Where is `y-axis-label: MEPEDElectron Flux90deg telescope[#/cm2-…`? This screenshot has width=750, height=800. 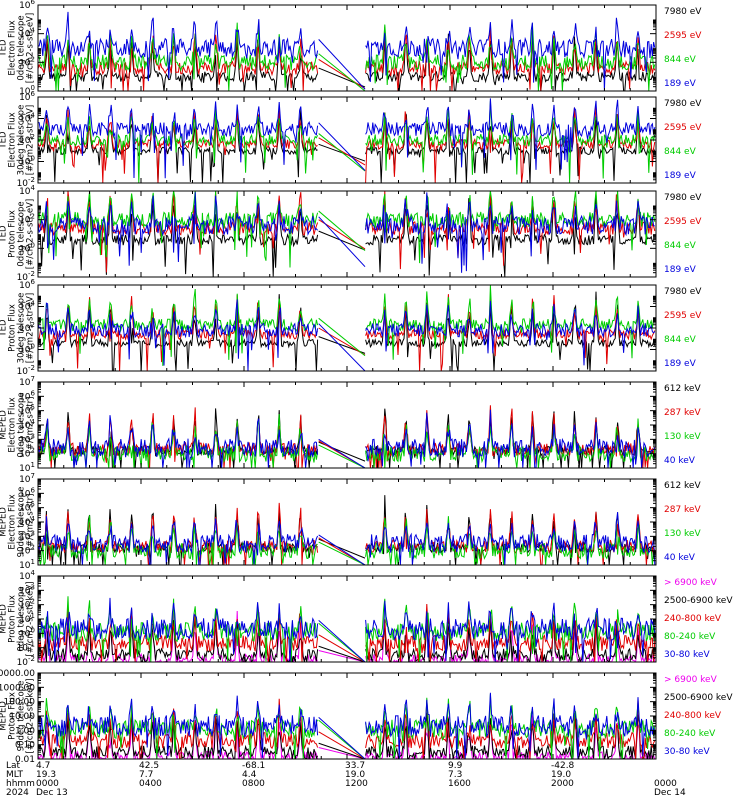
y-axis-label: MEPEDElectron Flux90deg telescope[#/cm2-… is located at coordinates (18, 522).